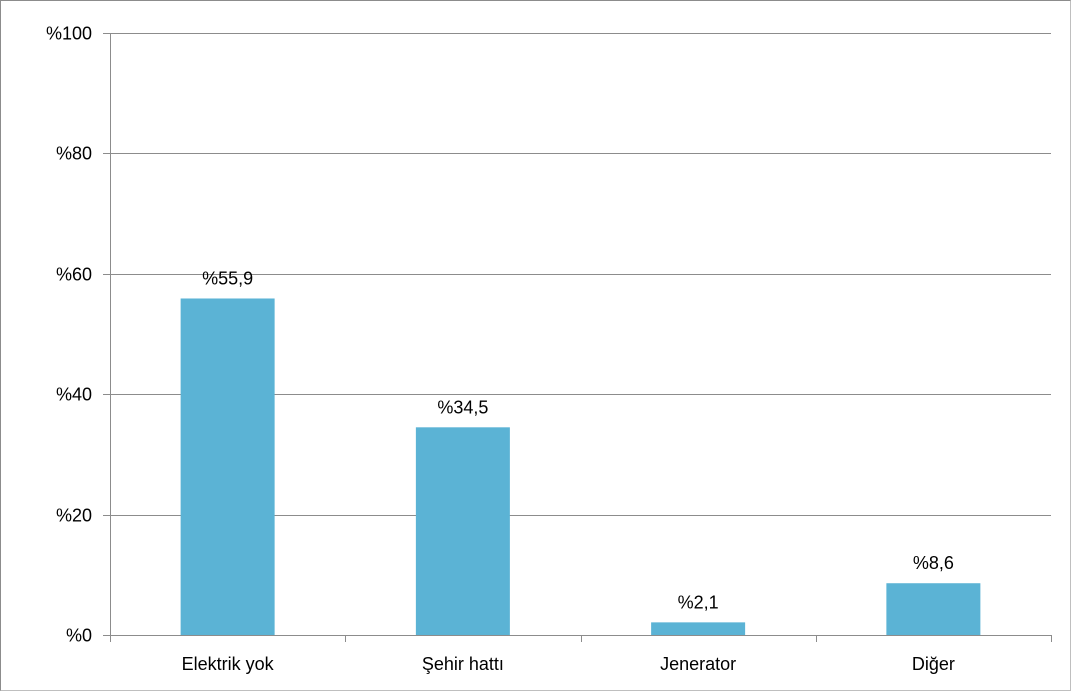  I want to click on y-tick-label: %20, so click(74, 516).